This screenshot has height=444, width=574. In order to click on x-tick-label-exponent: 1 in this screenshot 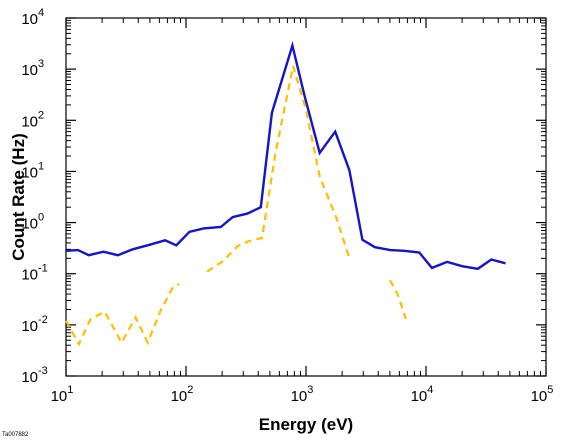, I will do `click(70, 390)`.